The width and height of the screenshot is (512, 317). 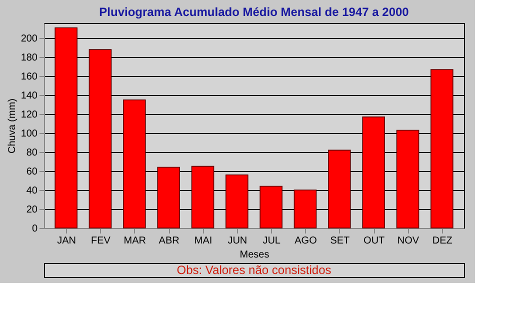 I want to click on x-tick-label: MAR, so click(x=135, y=241).